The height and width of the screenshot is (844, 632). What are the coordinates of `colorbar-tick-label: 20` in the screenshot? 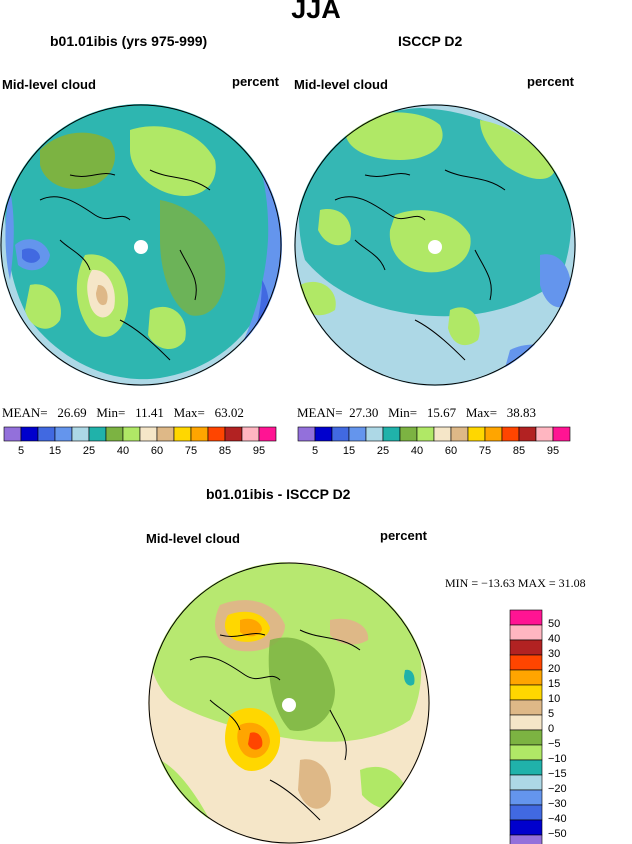 It's located at (554, 669).